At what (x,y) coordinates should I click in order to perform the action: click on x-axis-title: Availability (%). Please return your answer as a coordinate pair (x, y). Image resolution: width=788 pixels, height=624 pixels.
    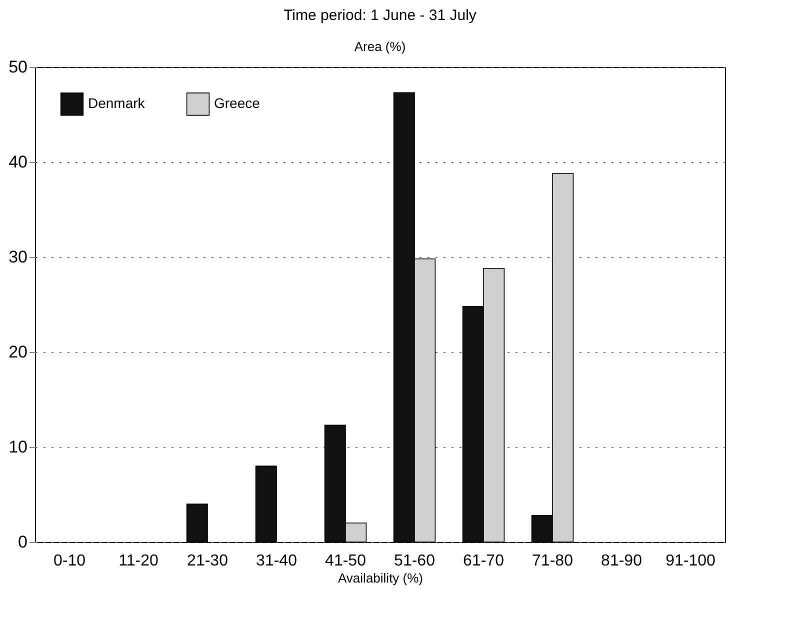
    Looking at the image, I should click on (381, 578).